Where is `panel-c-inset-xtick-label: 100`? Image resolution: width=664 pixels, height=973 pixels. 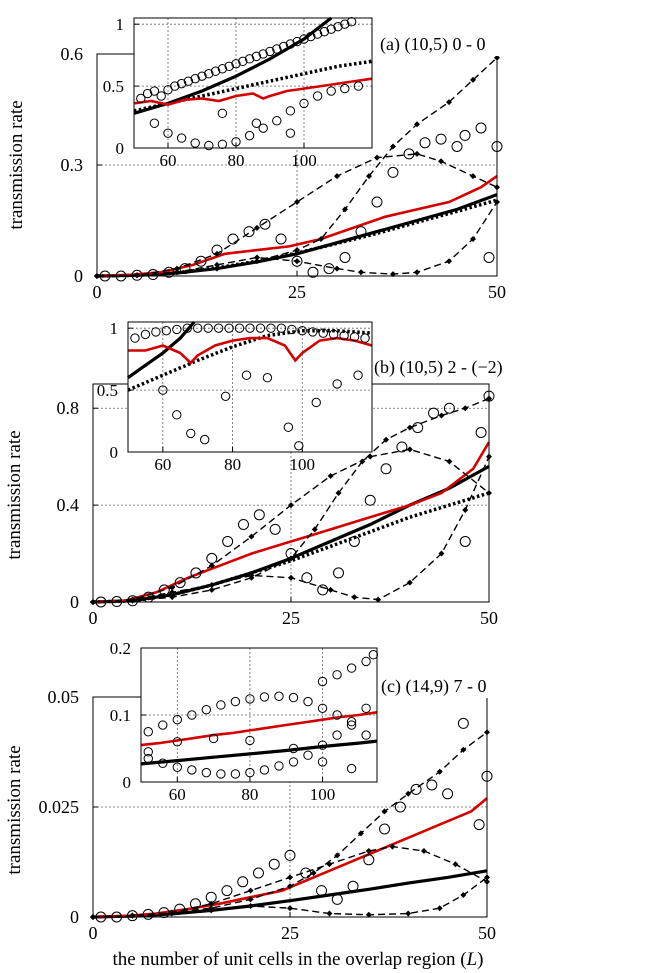
panel-c-inset-xtick-label: 100 is located at coordinates (323, 794).